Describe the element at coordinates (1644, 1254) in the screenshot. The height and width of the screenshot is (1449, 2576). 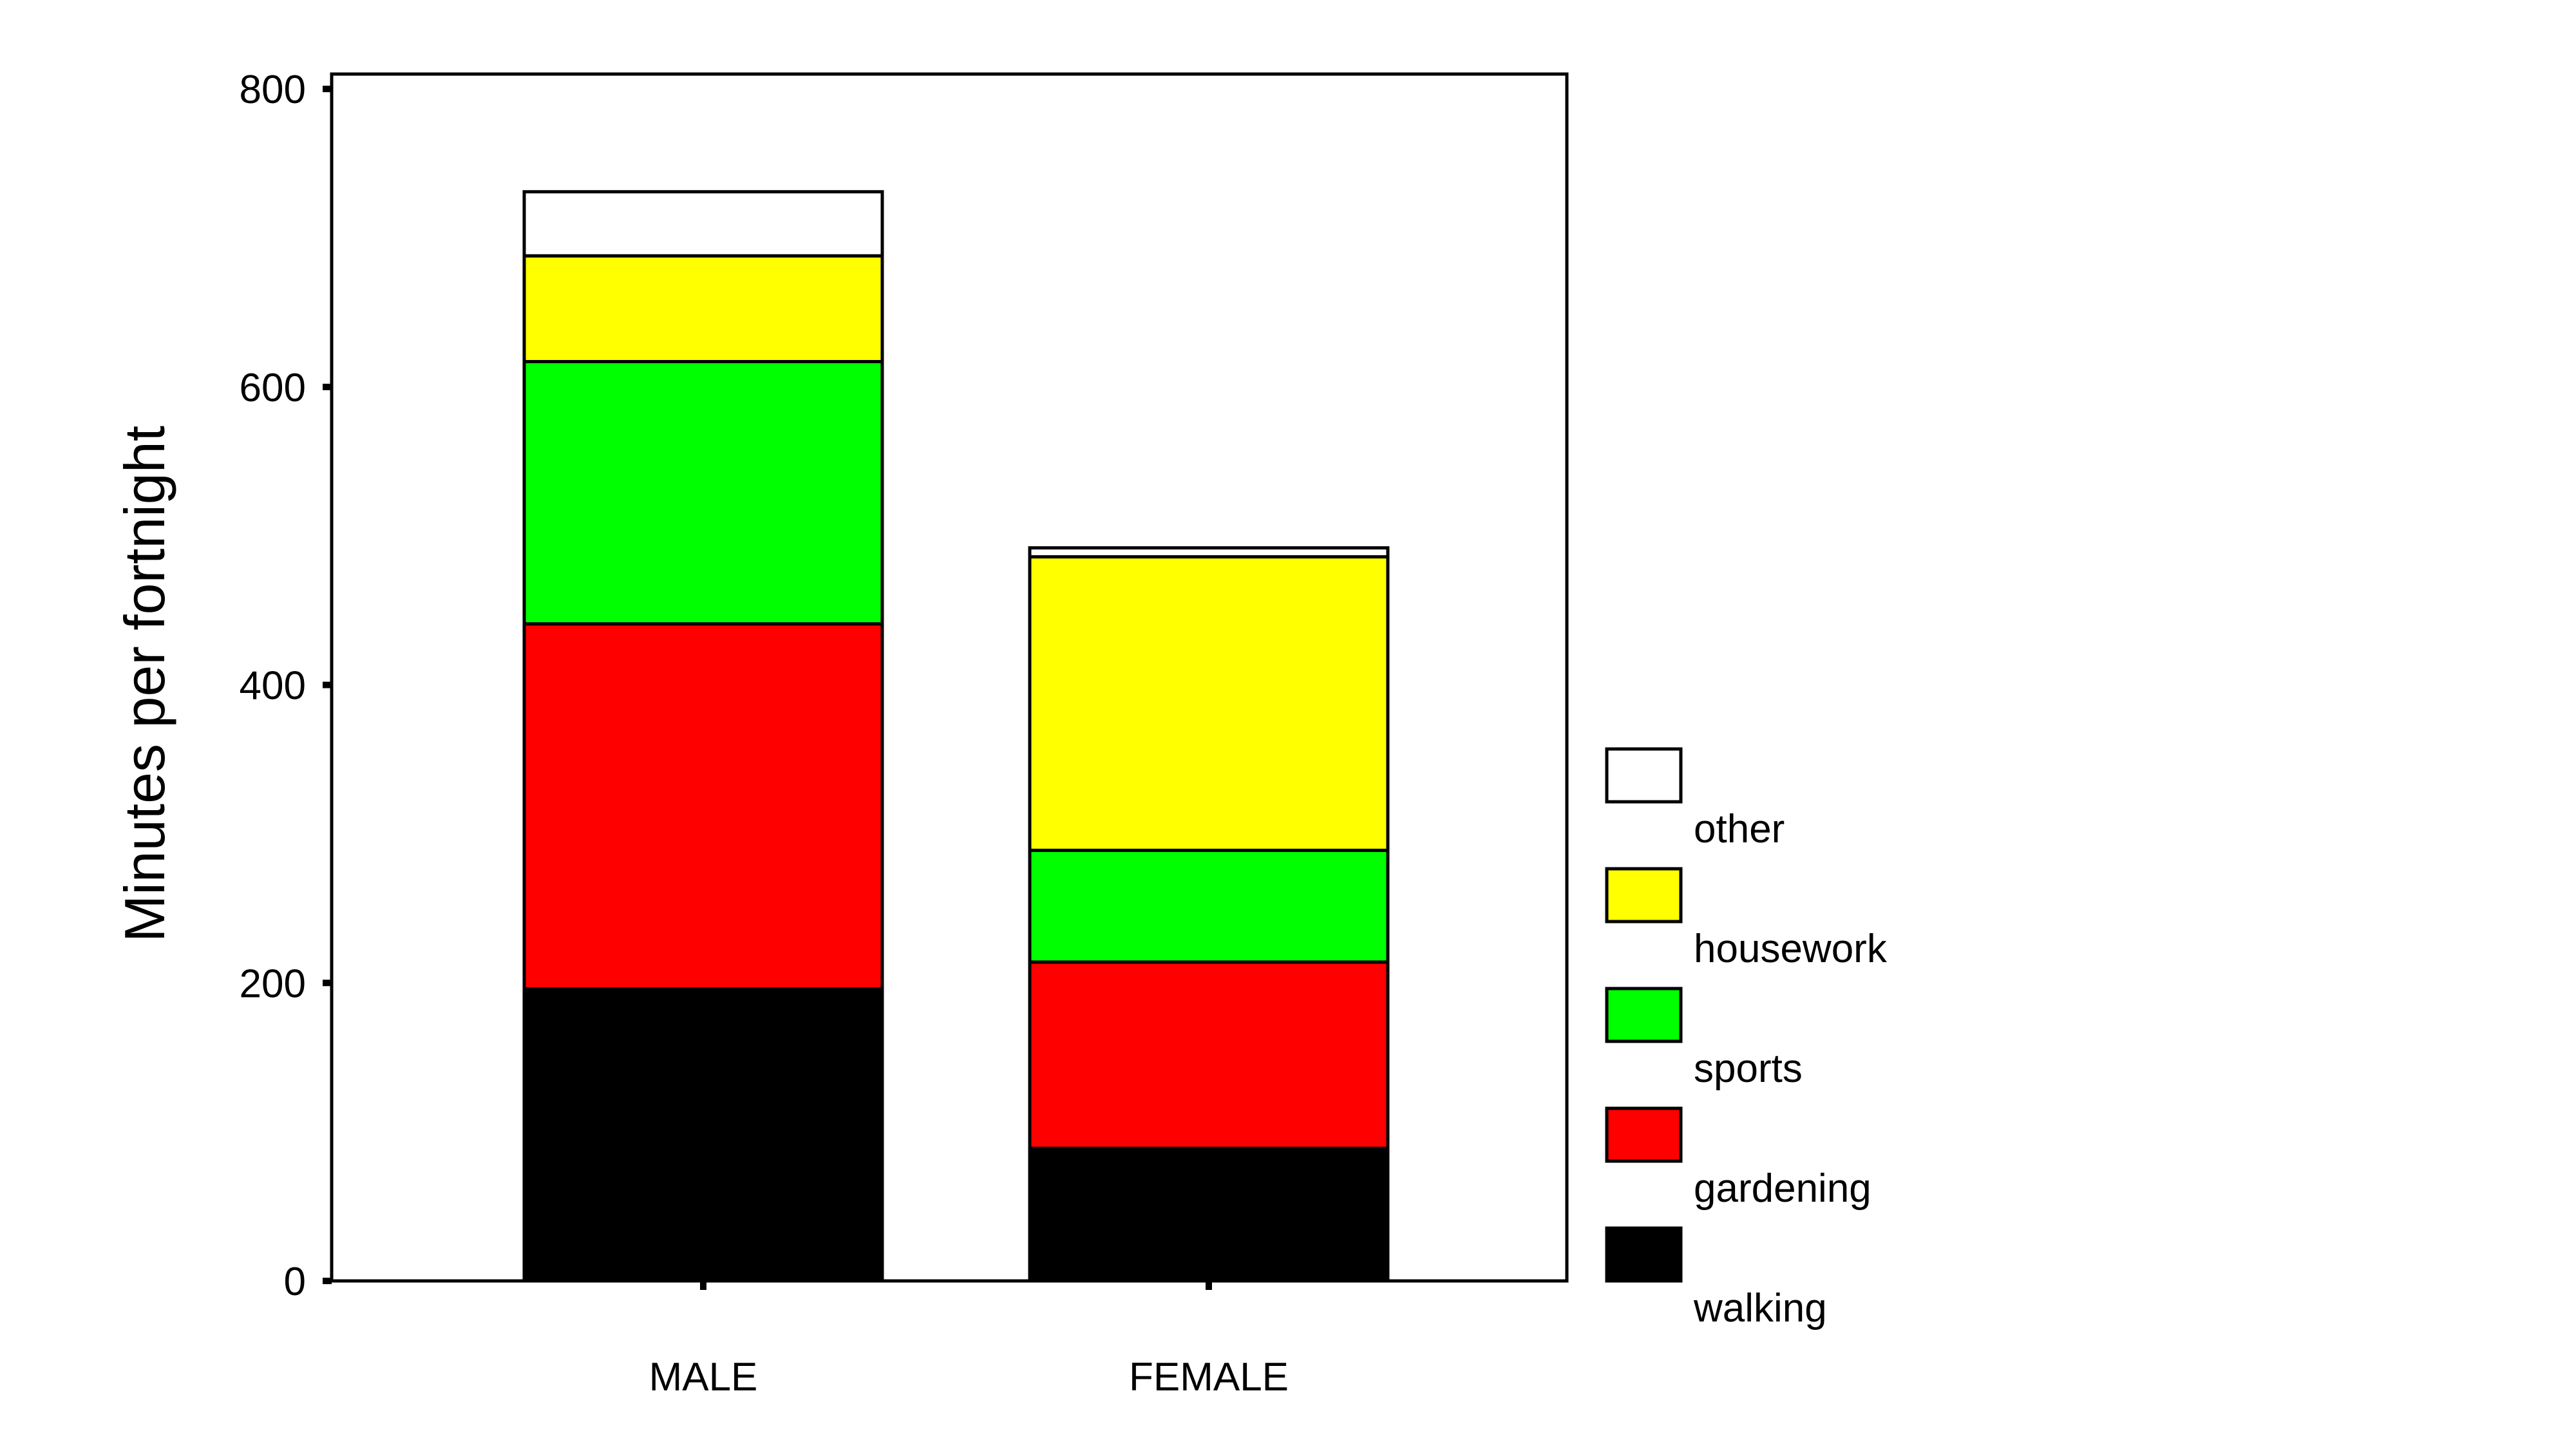
I see `legend-swatch-walking` at that location.